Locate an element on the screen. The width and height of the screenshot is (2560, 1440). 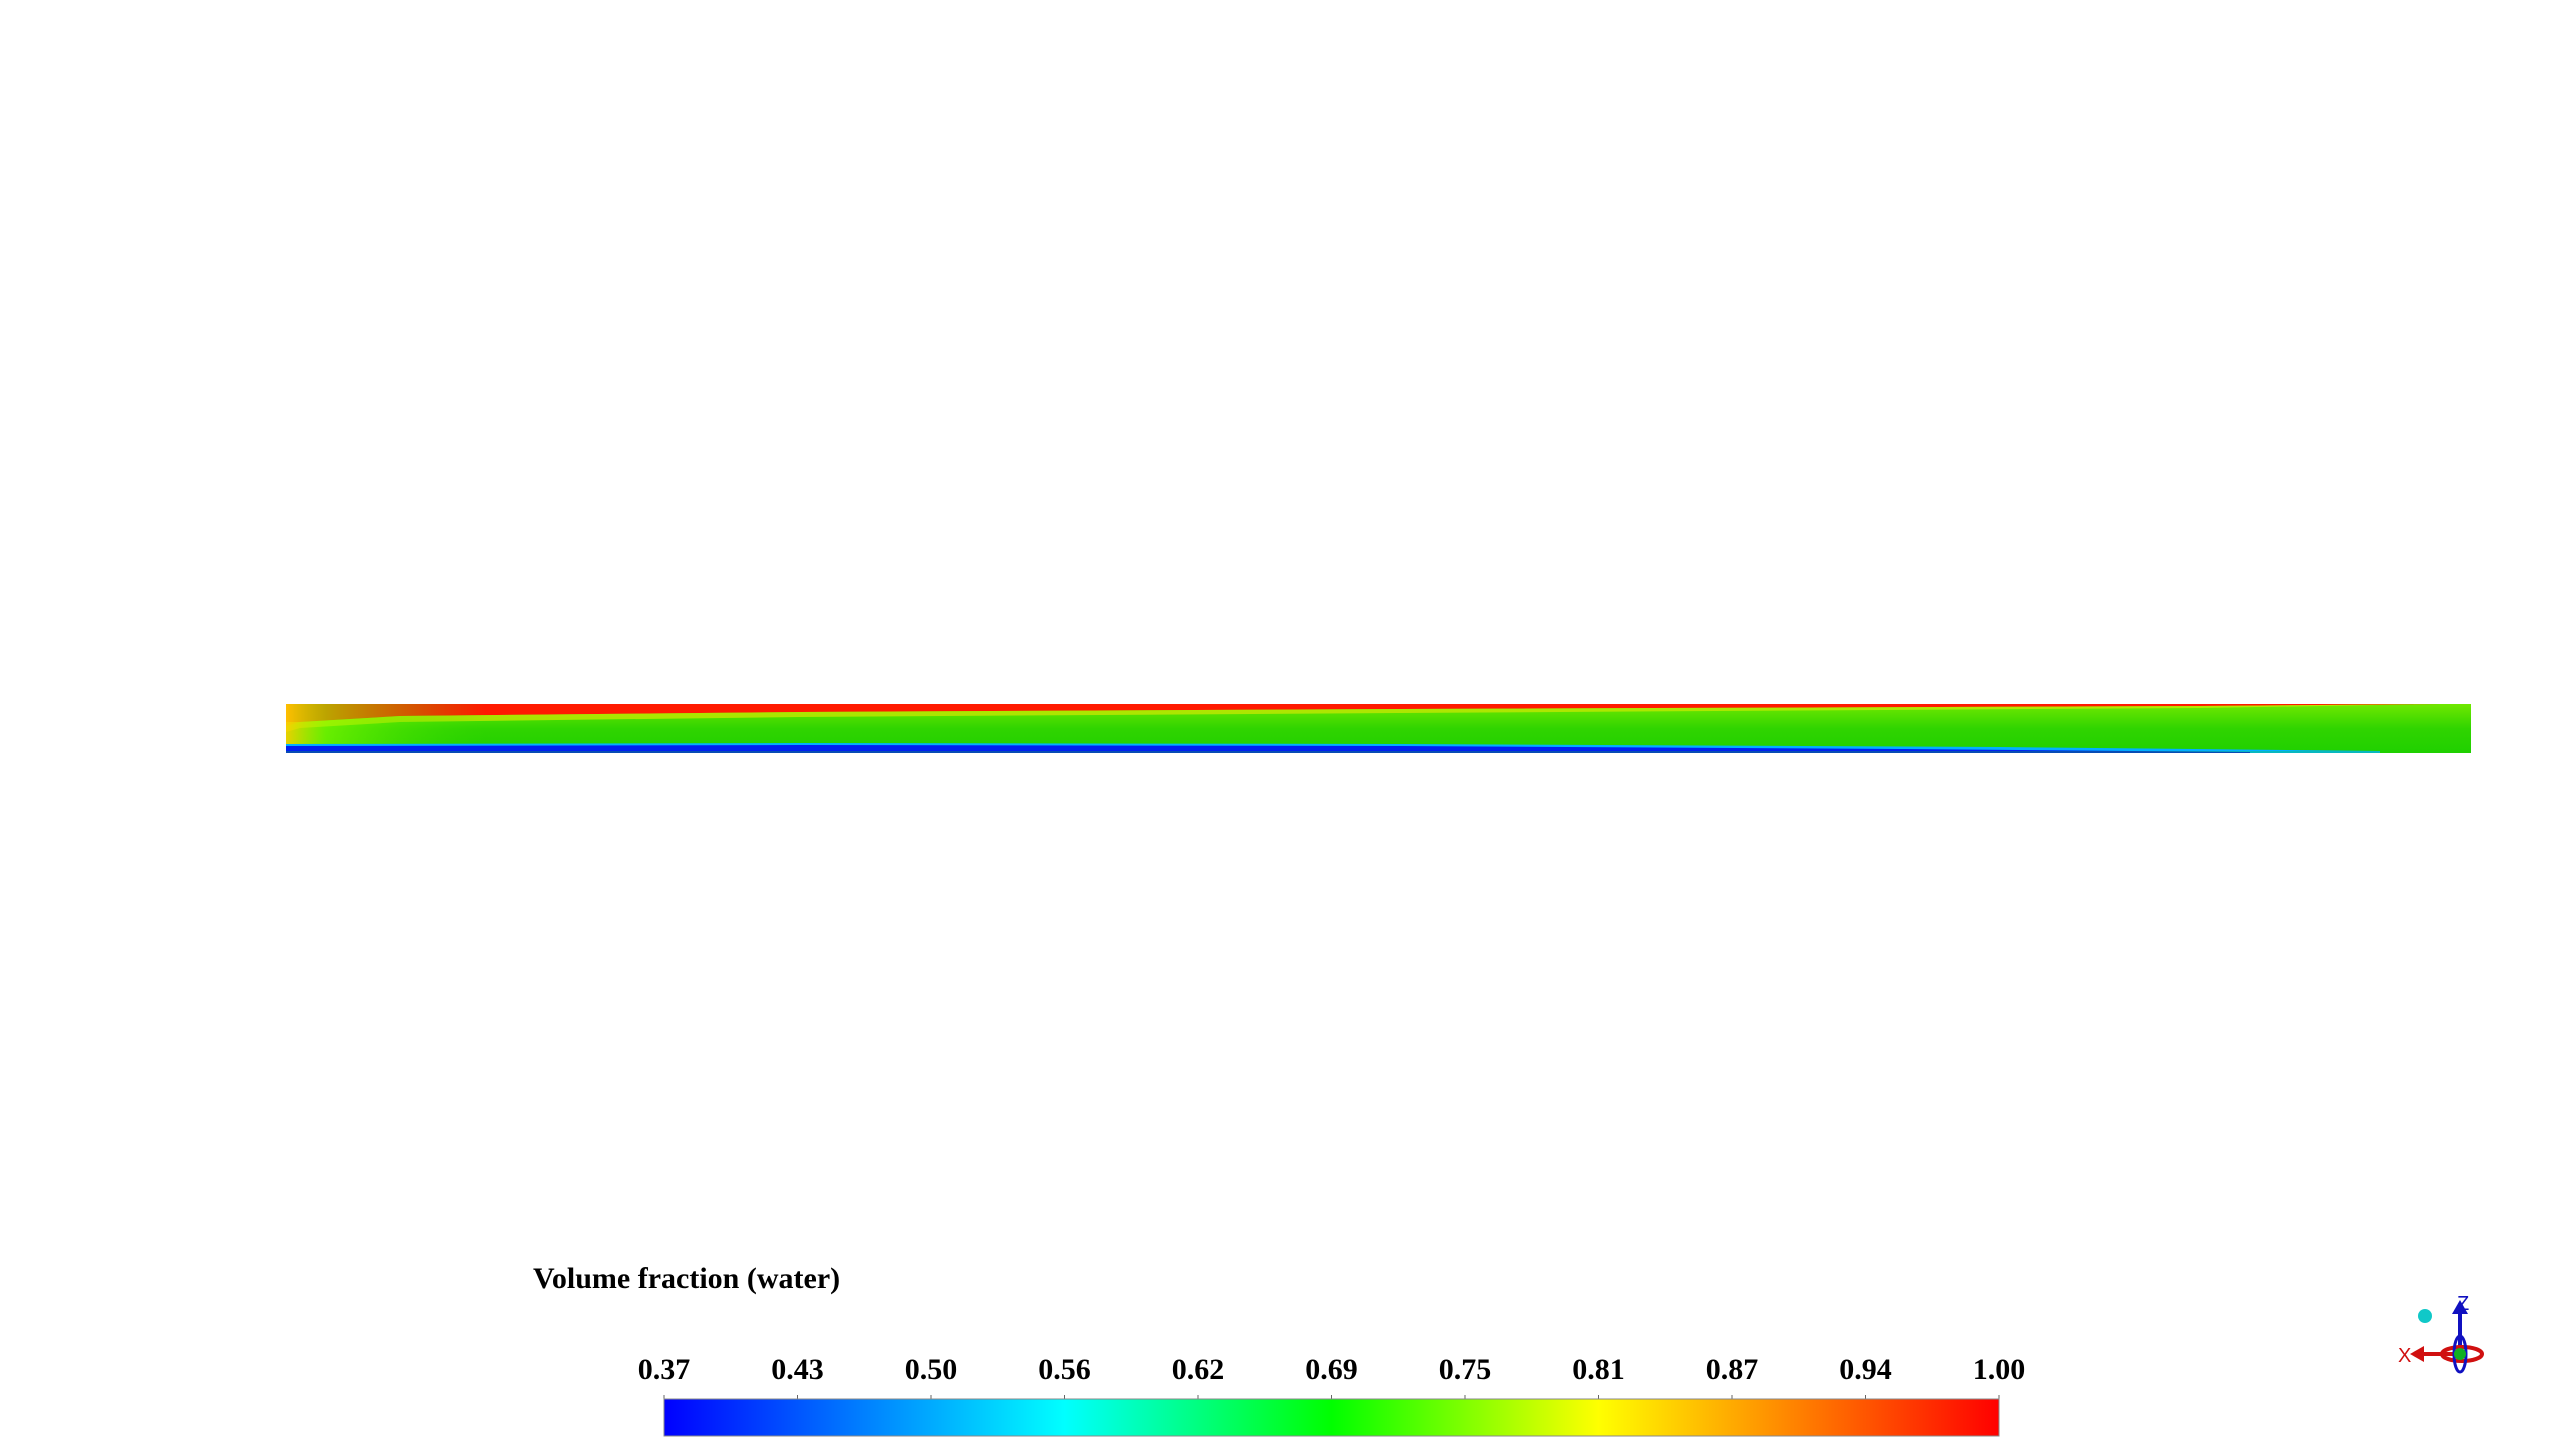
pipe-contour is located at coordinates (1378, 728).